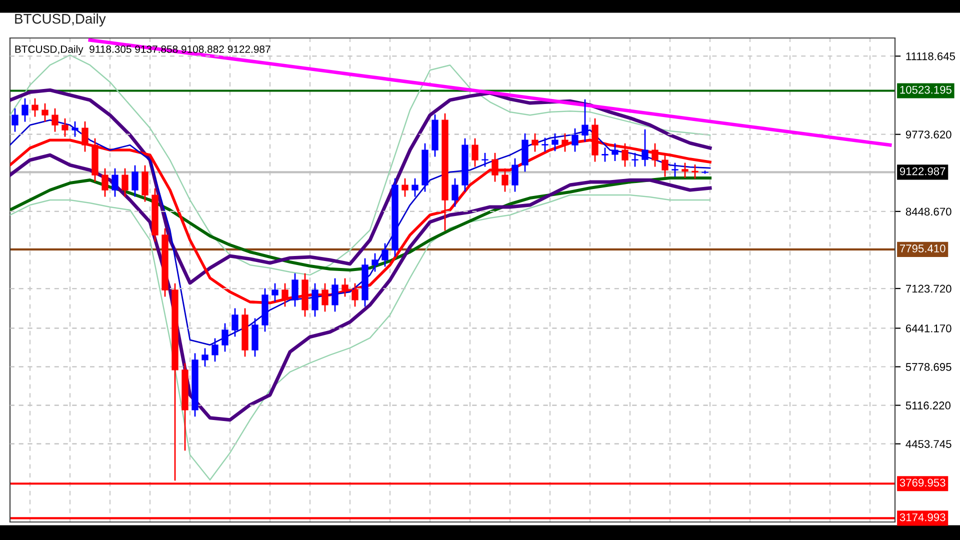  Describe the element at coordinates (929, 328) in the screenshot. I see `y-tick-label: 6441.170` at that location.